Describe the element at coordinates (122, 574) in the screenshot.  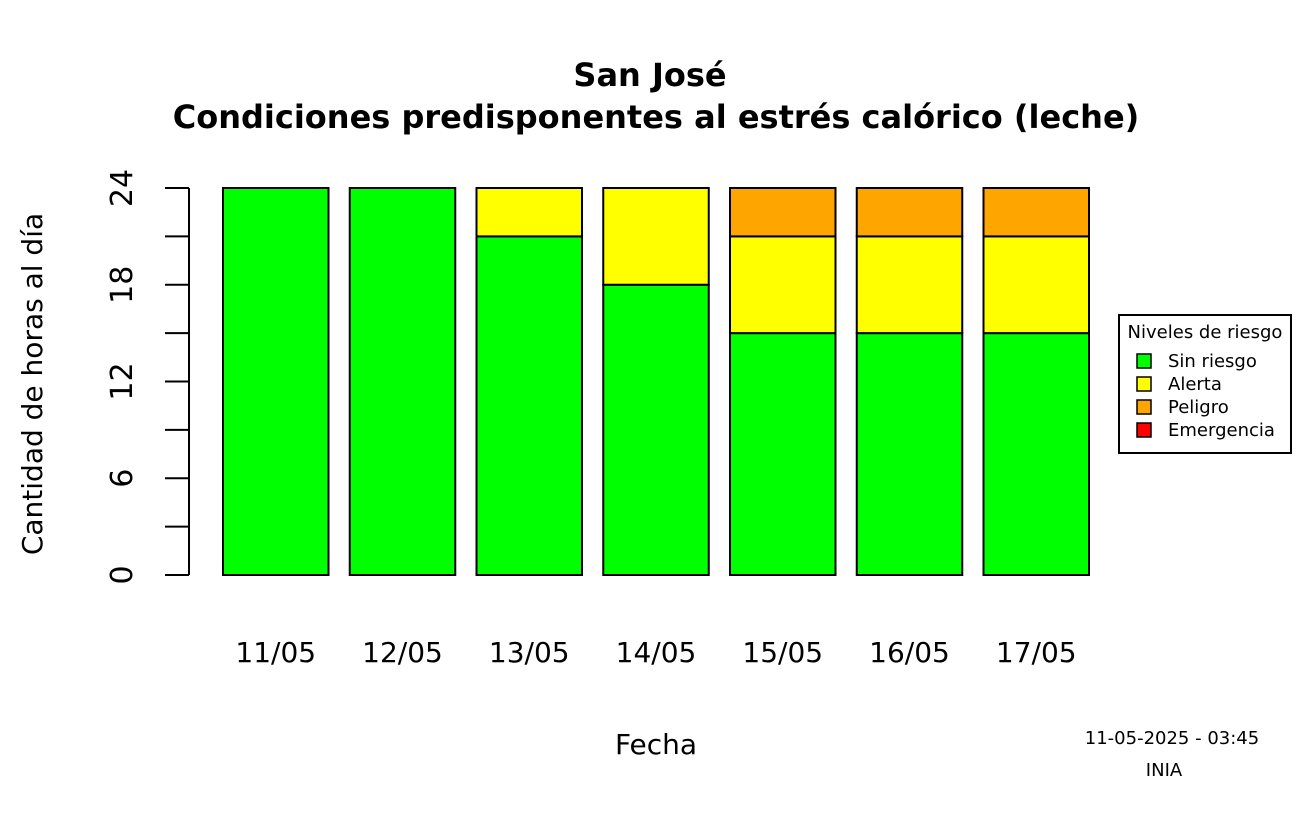
I see `y-tick-label: 0` at that location.